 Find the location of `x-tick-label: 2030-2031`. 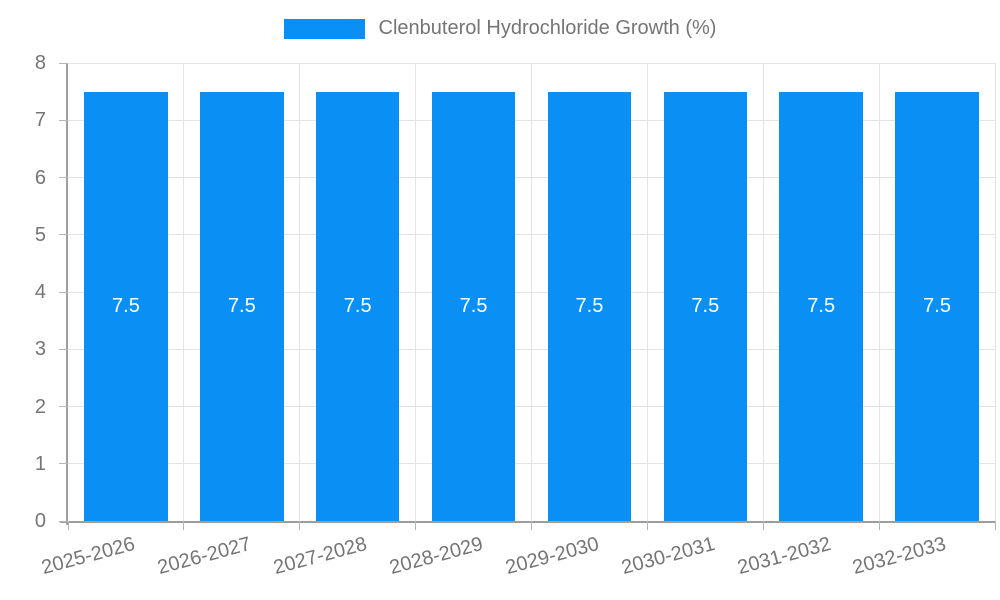

x-tick-label: 2030-2031 is located at coordinates (668, 556).